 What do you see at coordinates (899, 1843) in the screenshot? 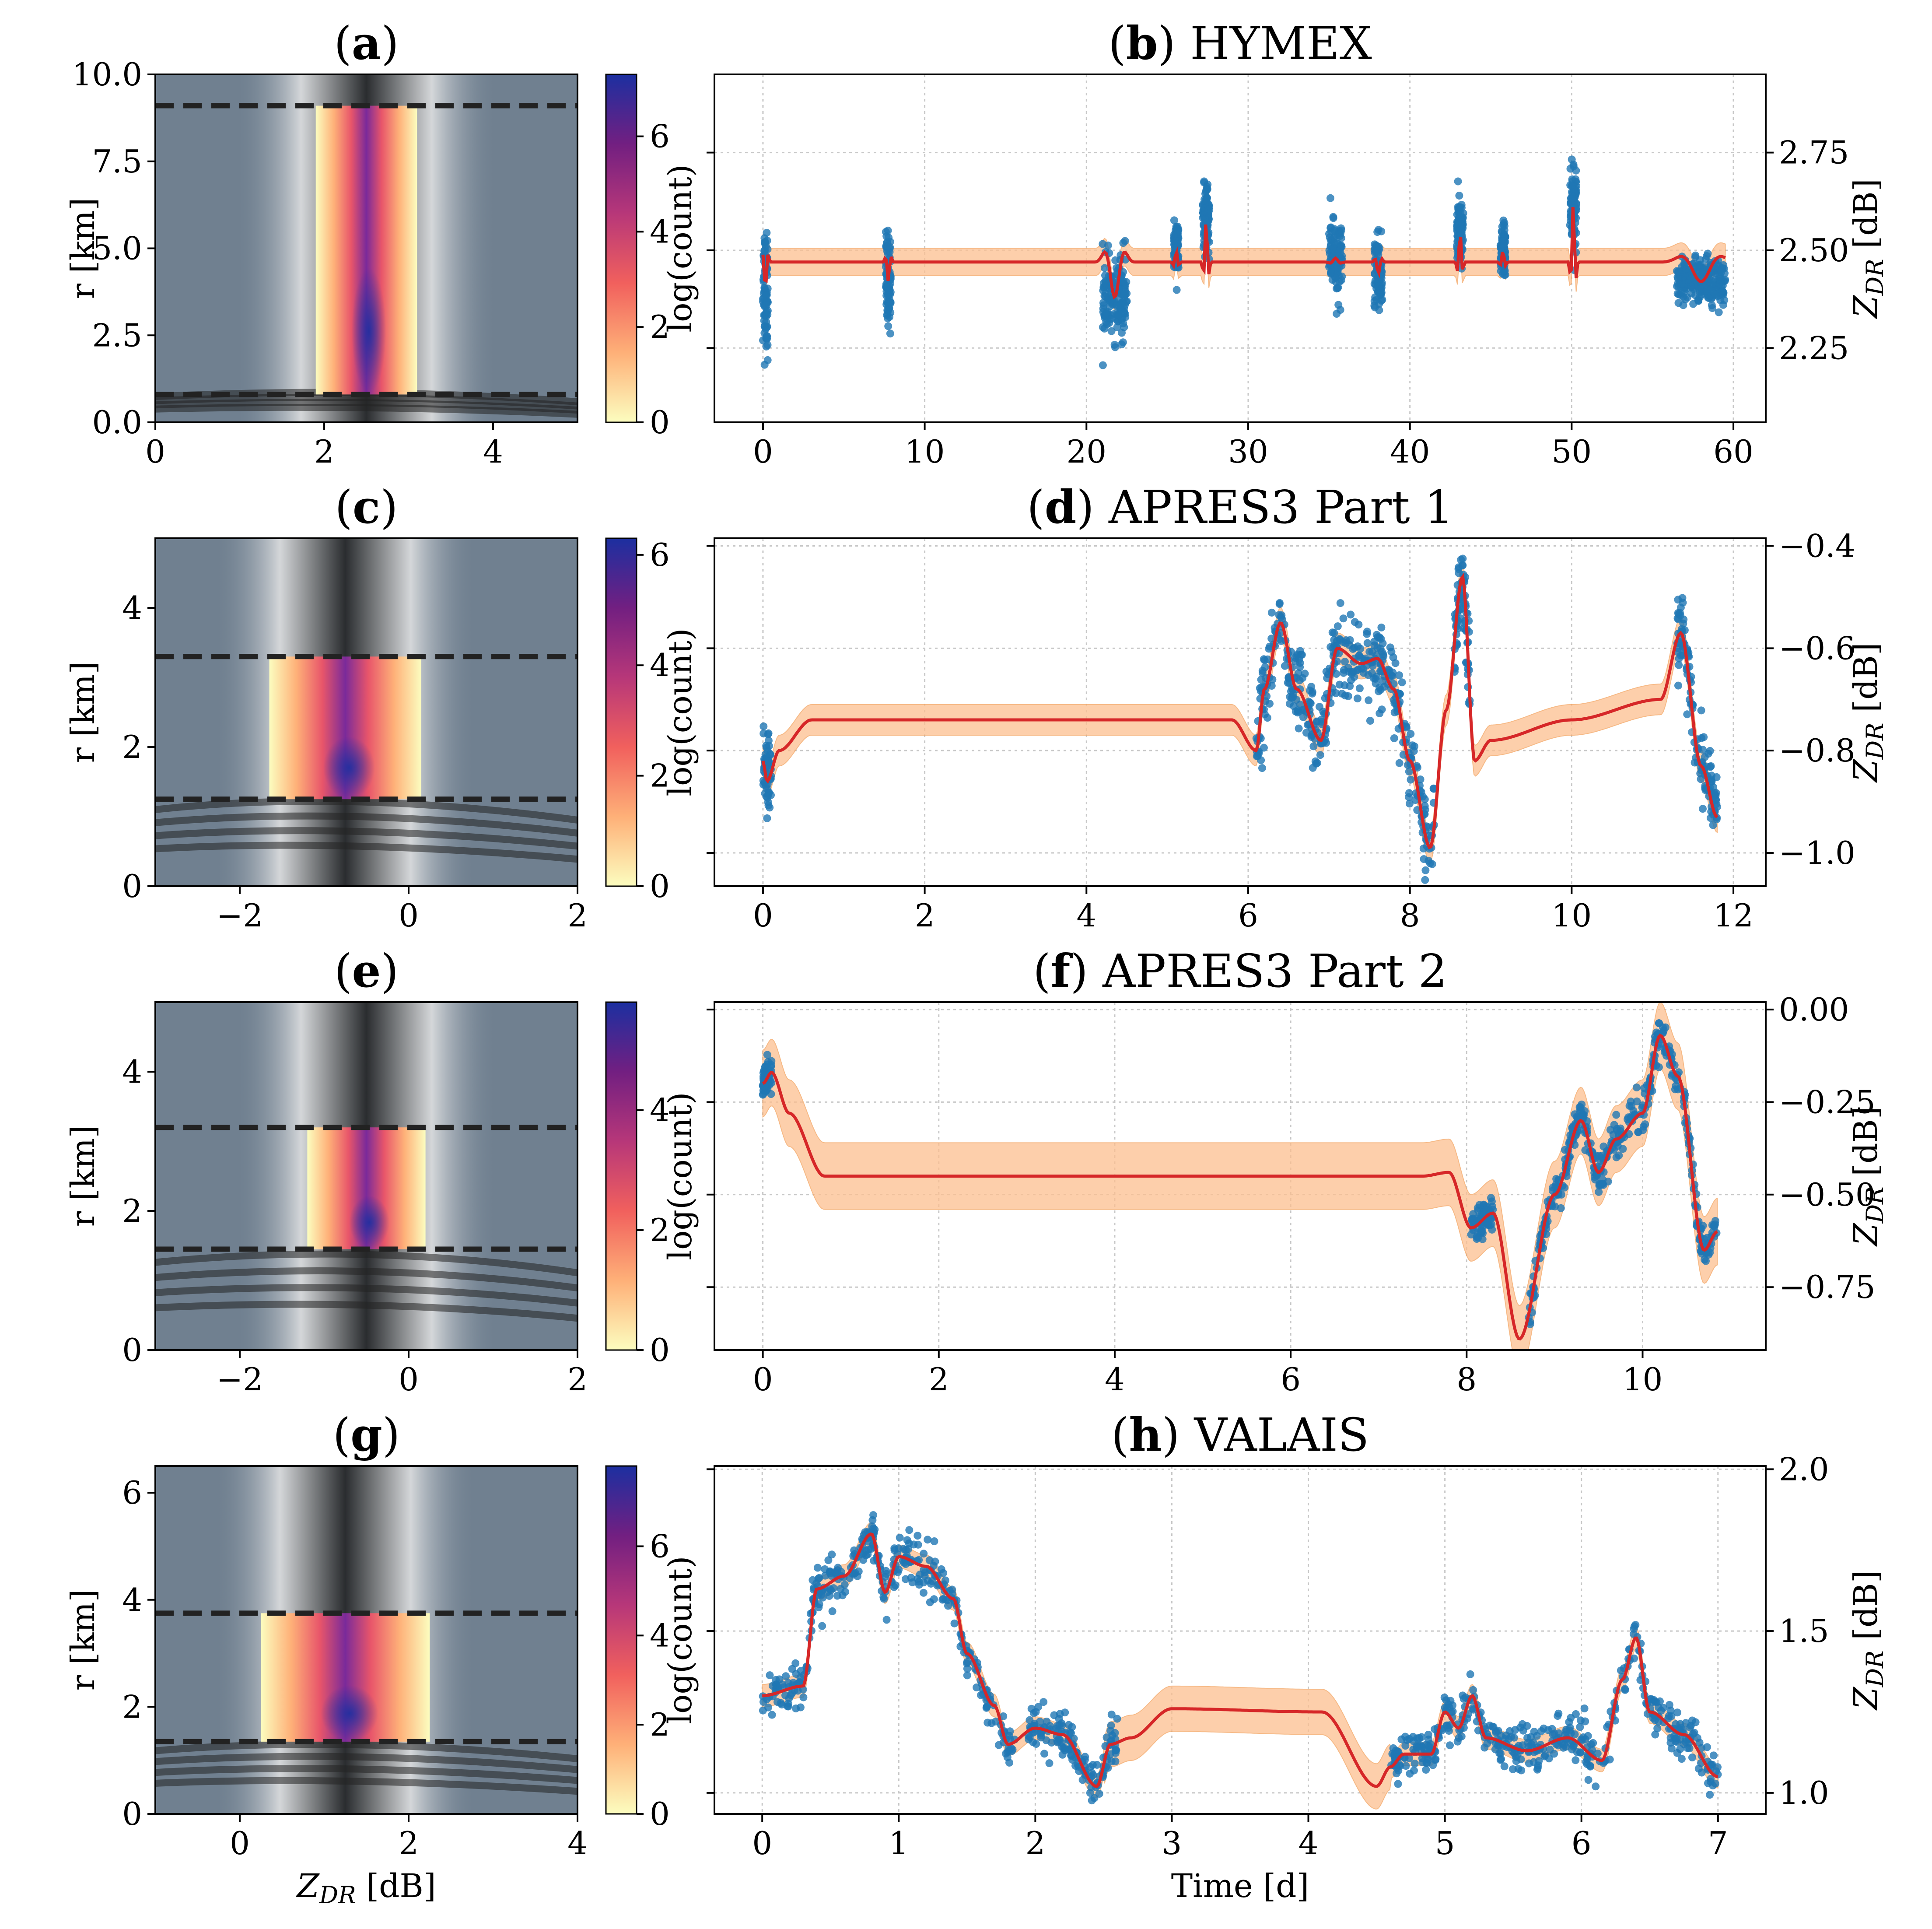
I see `x-tick-label: 1` at bounding box center [899, 1843].